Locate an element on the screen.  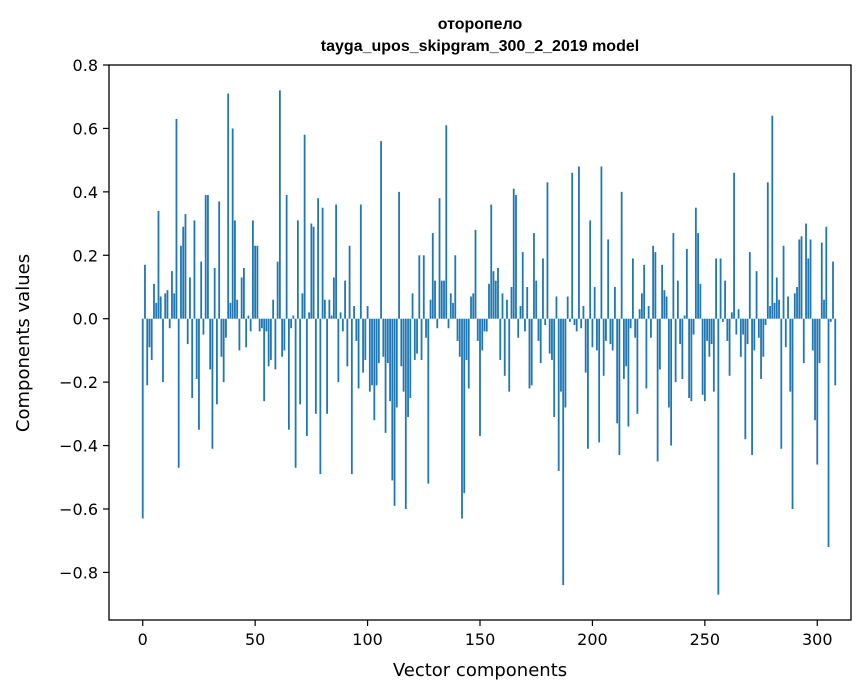
x-tick-label: 0 is located at coordinates (143, 639).